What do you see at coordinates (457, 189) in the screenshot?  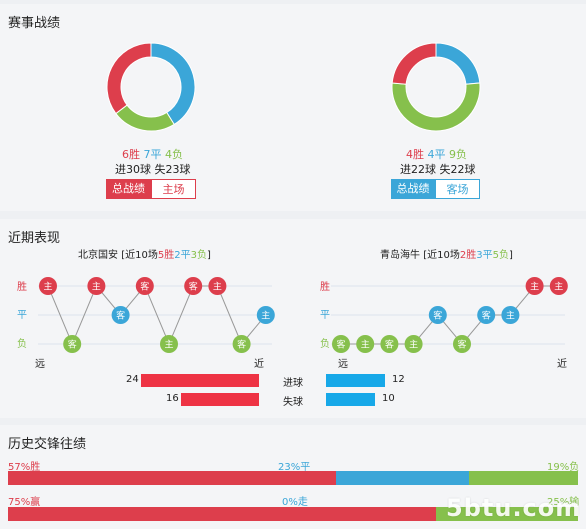 I see `tab-right-away: 客场` at bounding box center [457, 189].